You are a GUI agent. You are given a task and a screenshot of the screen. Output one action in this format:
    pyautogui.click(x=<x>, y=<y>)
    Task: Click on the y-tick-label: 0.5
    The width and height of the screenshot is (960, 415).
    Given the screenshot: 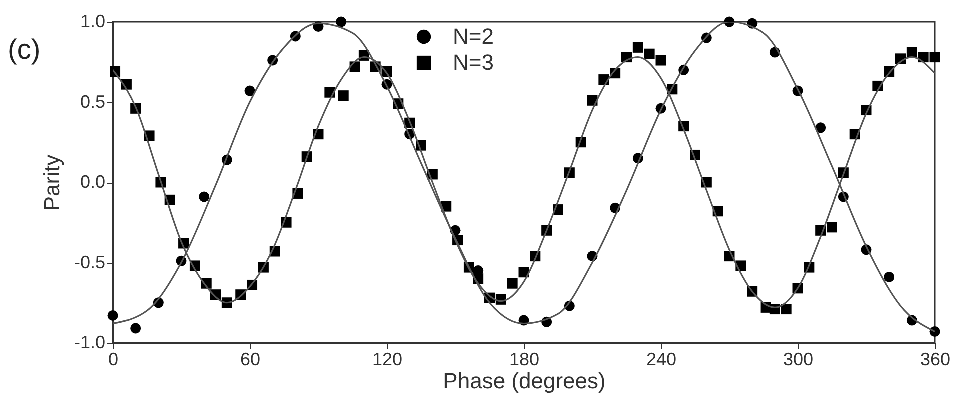 What is the action you would take?
    pyautogui.click(x=93, y=102)
    